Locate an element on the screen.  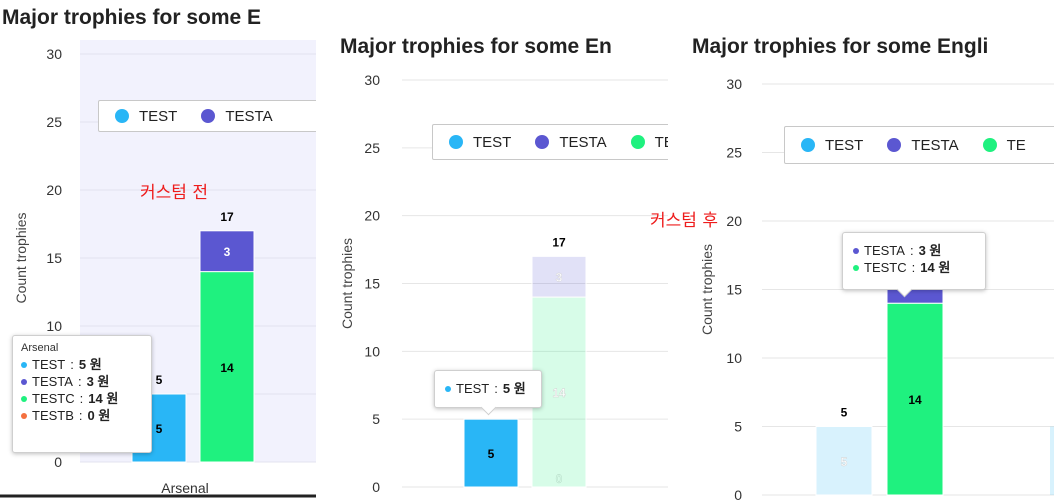
chart-legend: TEST TESTA TE is located at coordinates (919, 145).